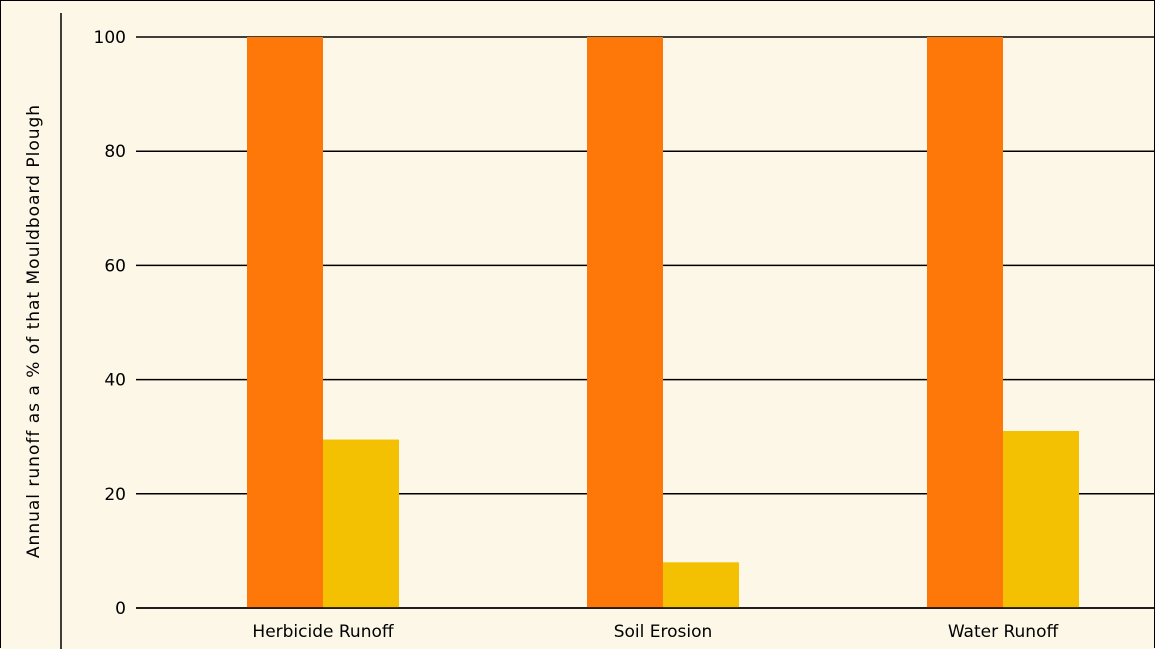  Describe the element at coordinates (110, 38) in the screenshot. I see `y-tick-label: 100` at that location.